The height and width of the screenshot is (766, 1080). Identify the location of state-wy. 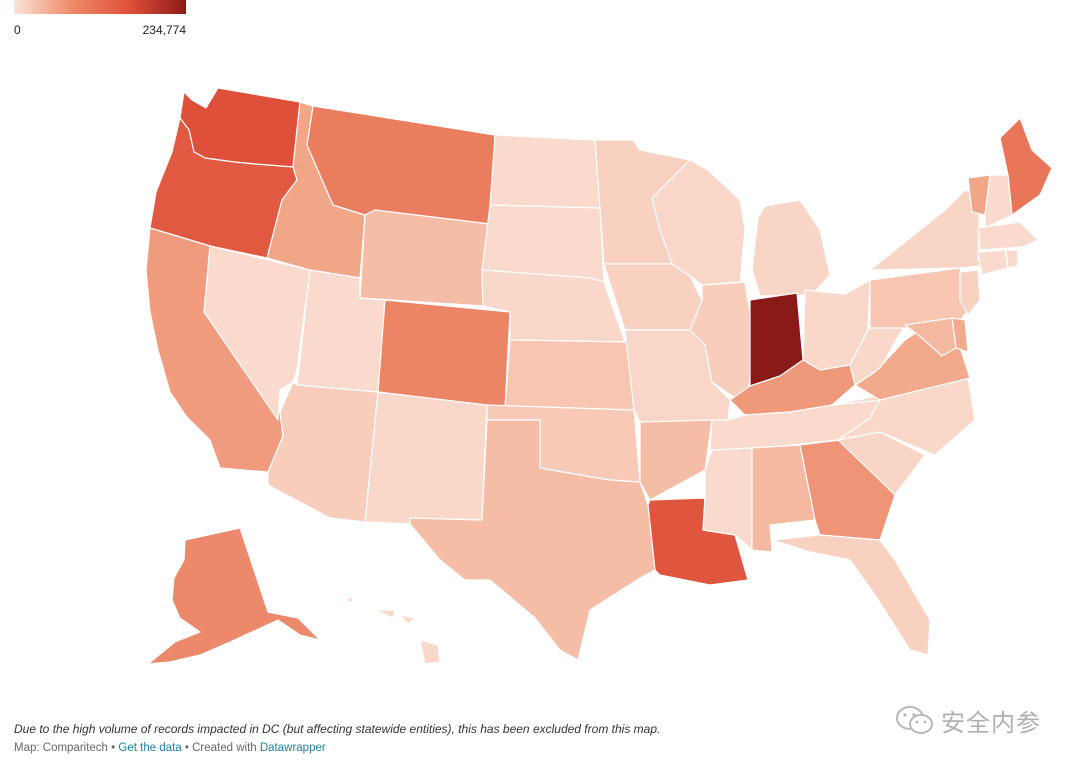
(425, 258).